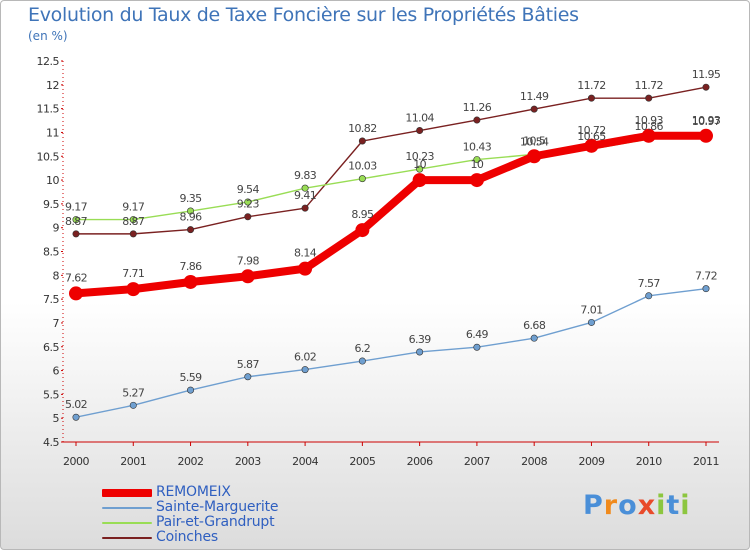 This screenshot has width=750, height=550. Describe the element at coordinates (56, 418) in the screenshot. I see `y-tick-label: 5` at that location.